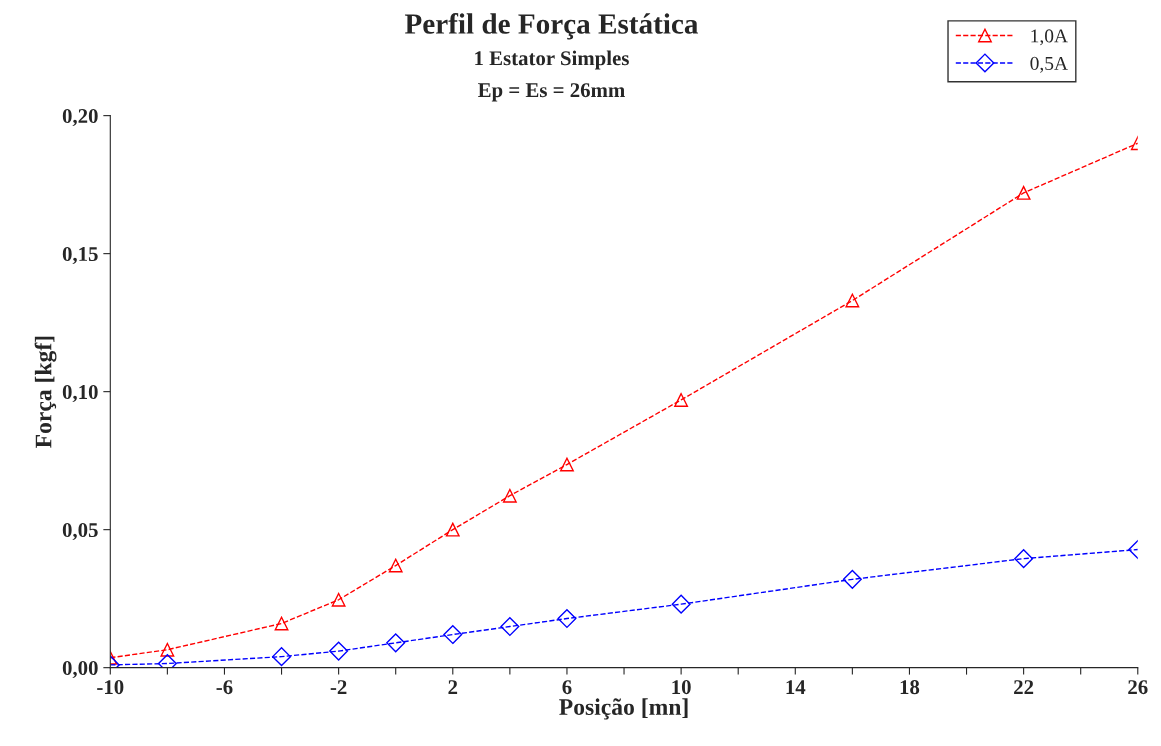 Image resolution: width=1161 pixels, height=746 pixels. I want to click on x-tick-label: 26, so click(1138, 687).